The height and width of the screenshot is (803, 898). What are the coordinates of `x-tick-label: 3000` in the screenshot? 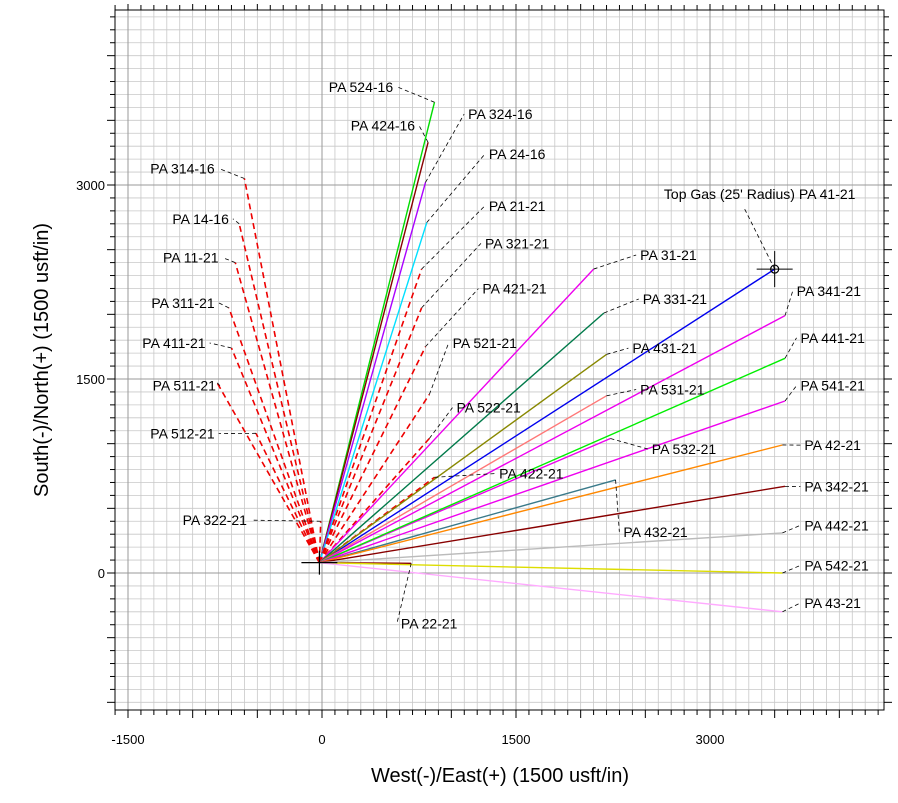 It's located at (710, 739).